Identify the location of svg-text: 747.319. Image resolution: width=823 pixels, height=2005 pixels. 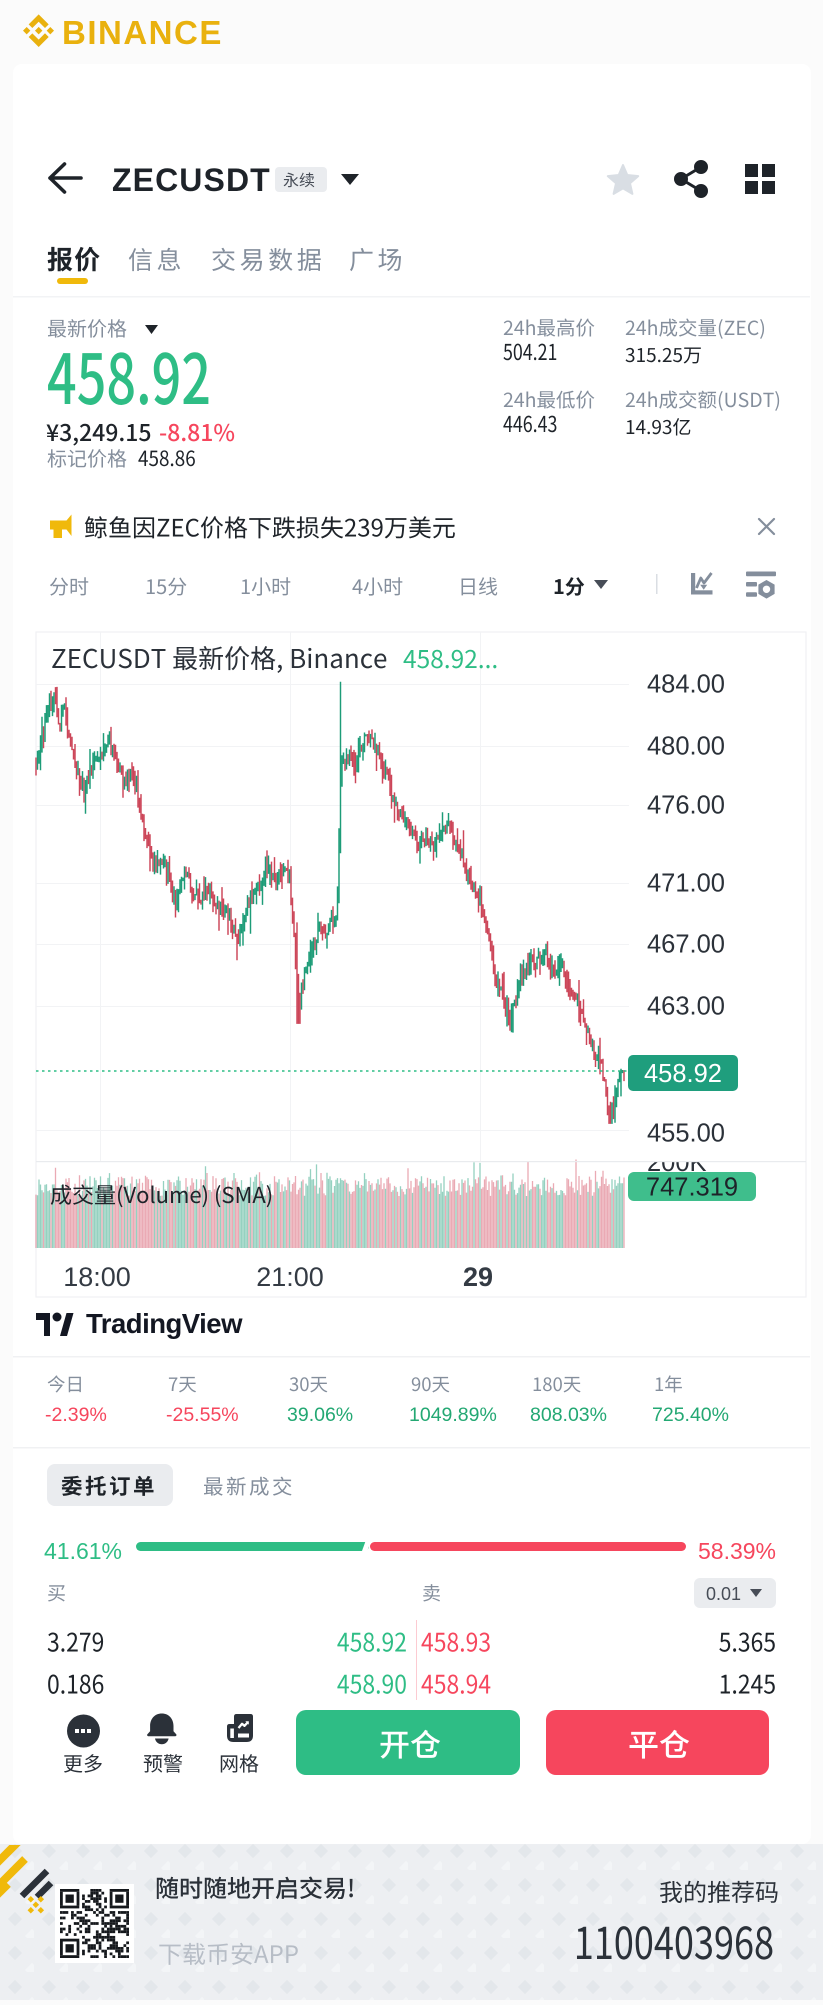
(692, 1188).